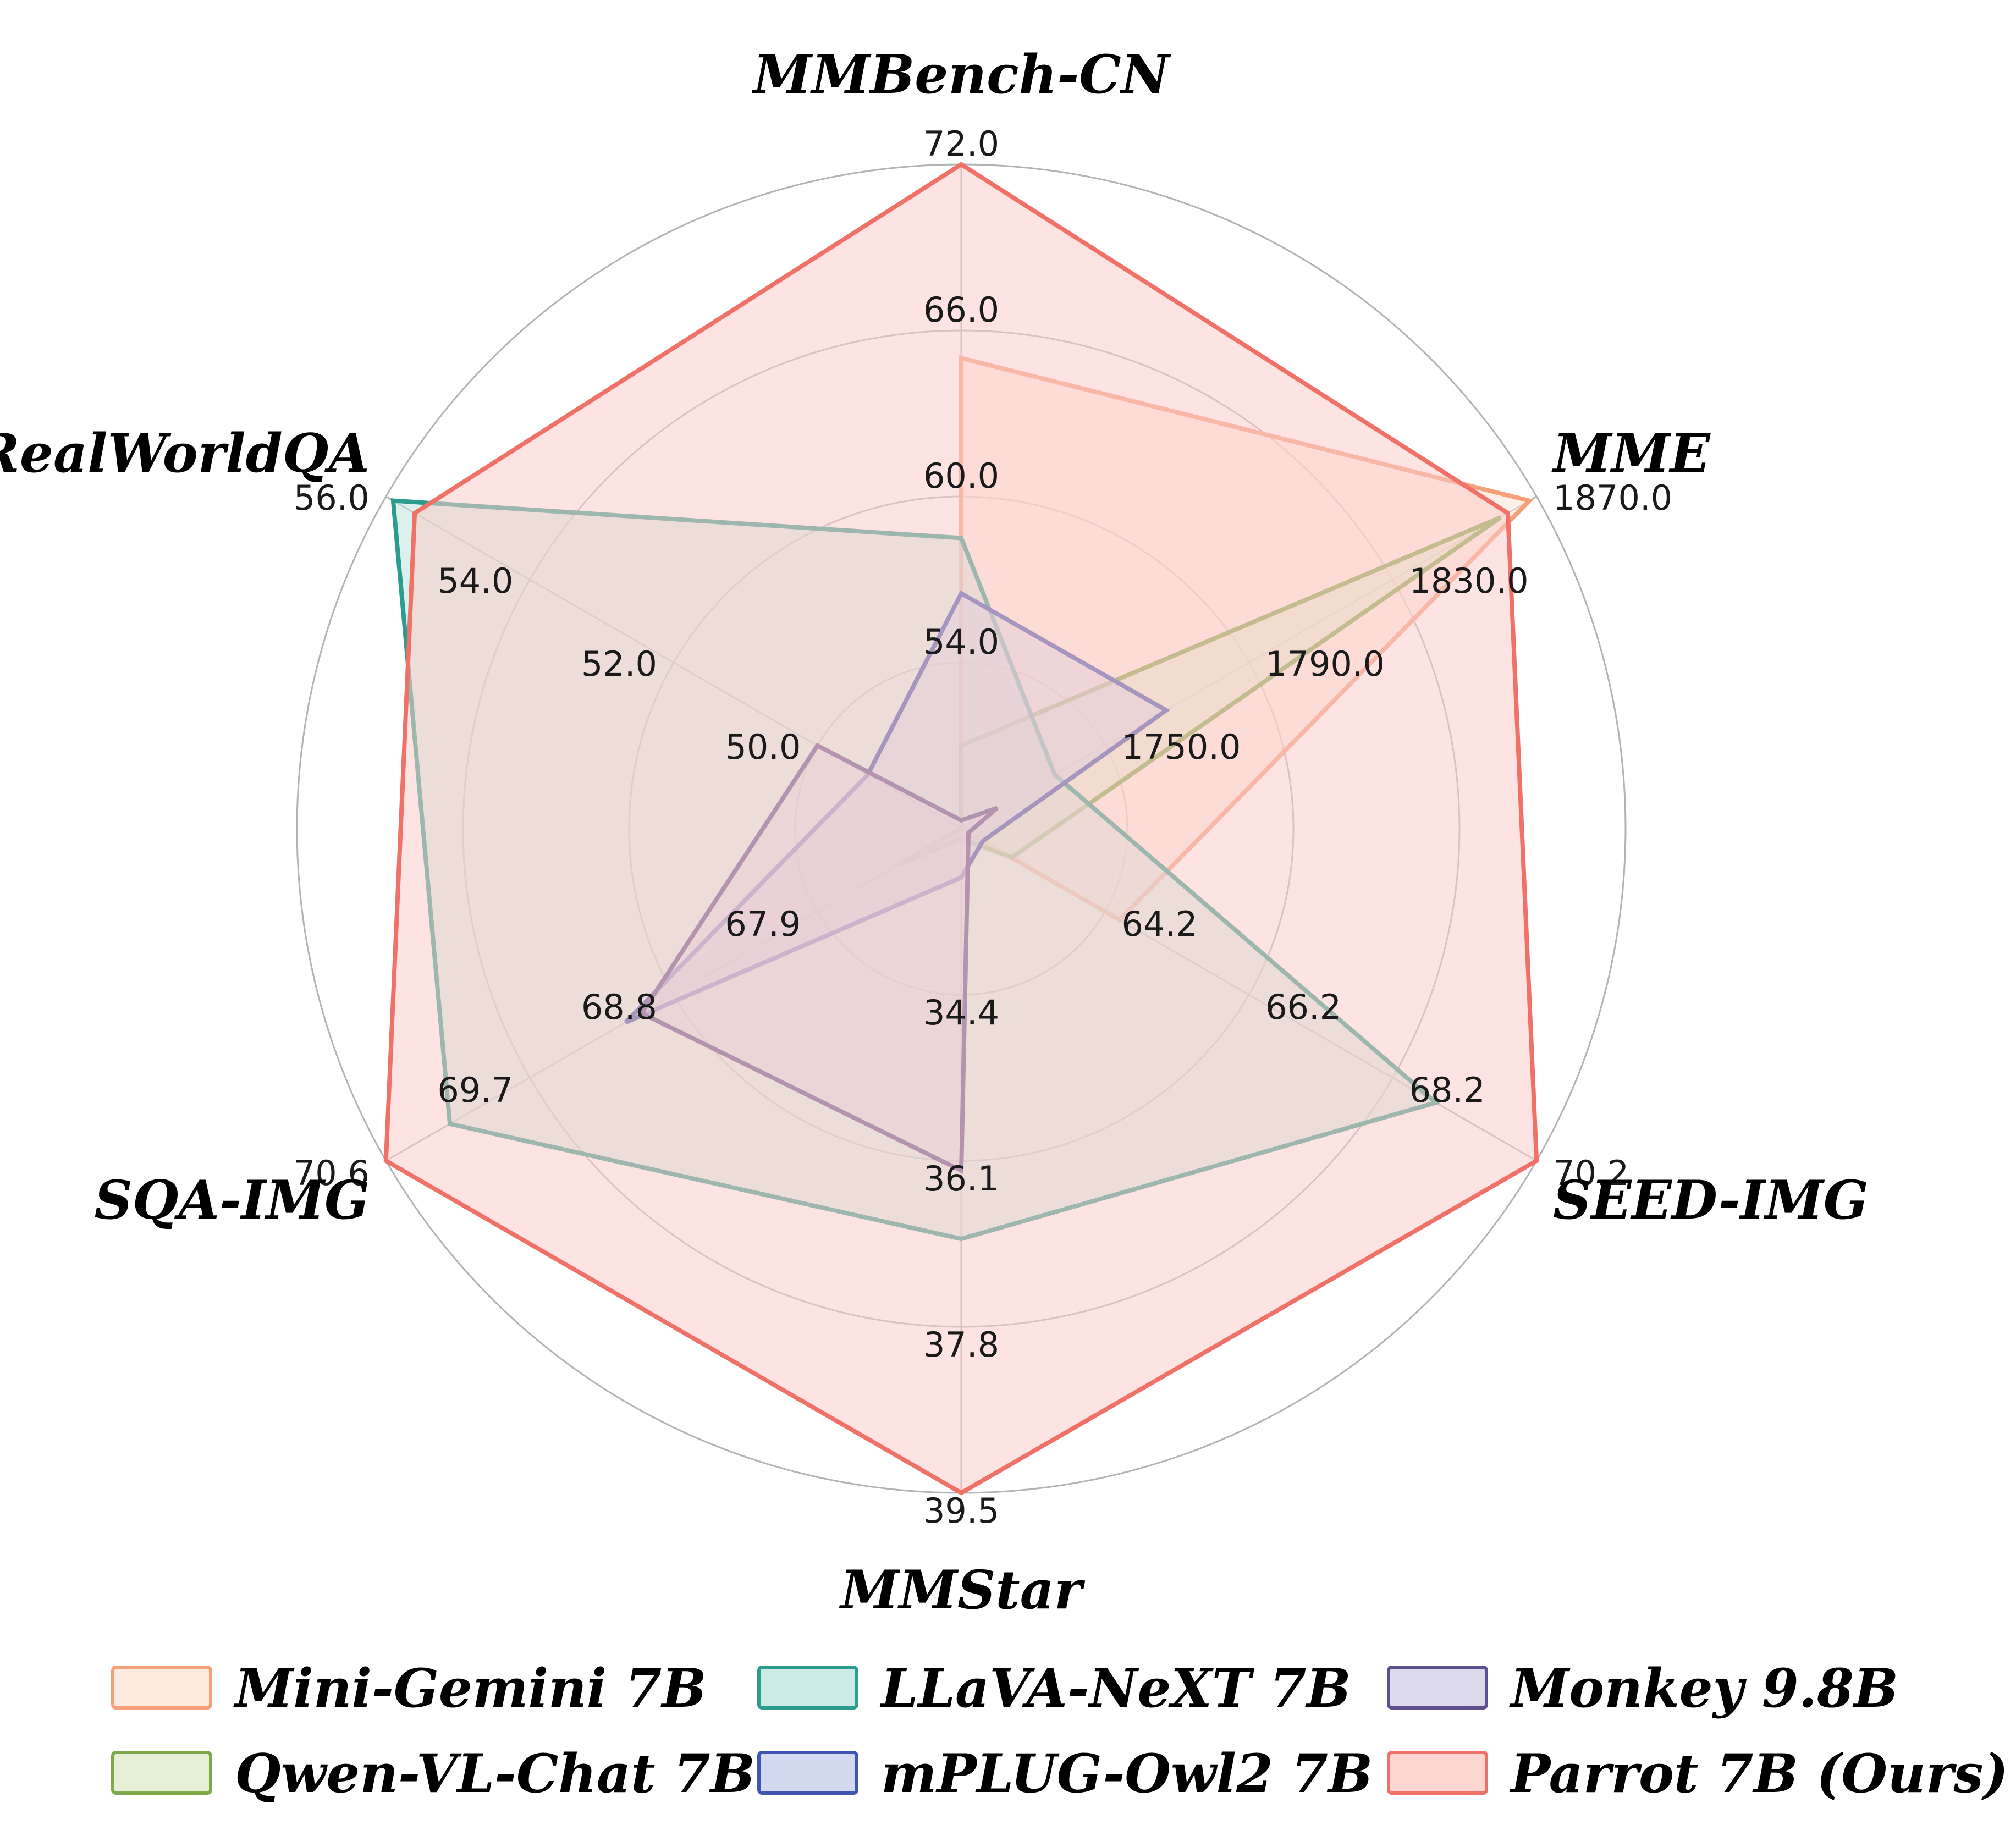  Describe the element at coordinates (619, 1007) in the screenshot. I see `tick-label: 68.8` at that location.